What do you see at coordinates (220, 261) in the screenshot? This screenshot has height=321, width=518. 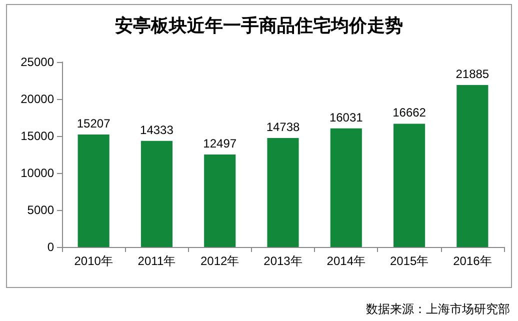 I see `x-tick-label: 2012年` at bounding box center [220, 261].